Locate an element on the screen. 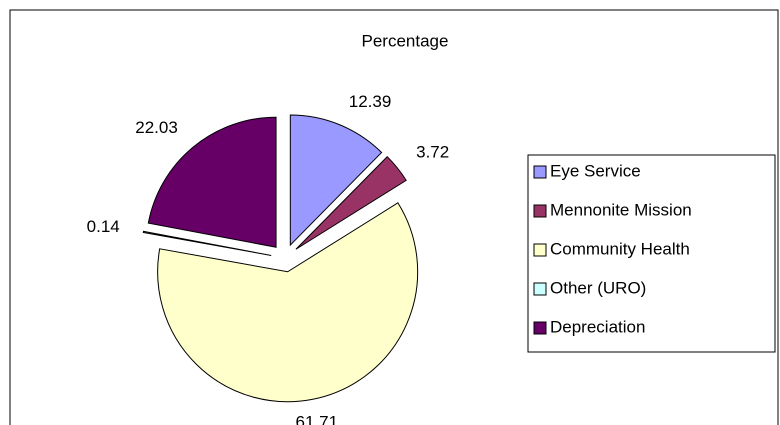 Image resolution: width=780 pixels, height=425 pixels. legend-label: Eye Service is located at coordinates (595, 170).